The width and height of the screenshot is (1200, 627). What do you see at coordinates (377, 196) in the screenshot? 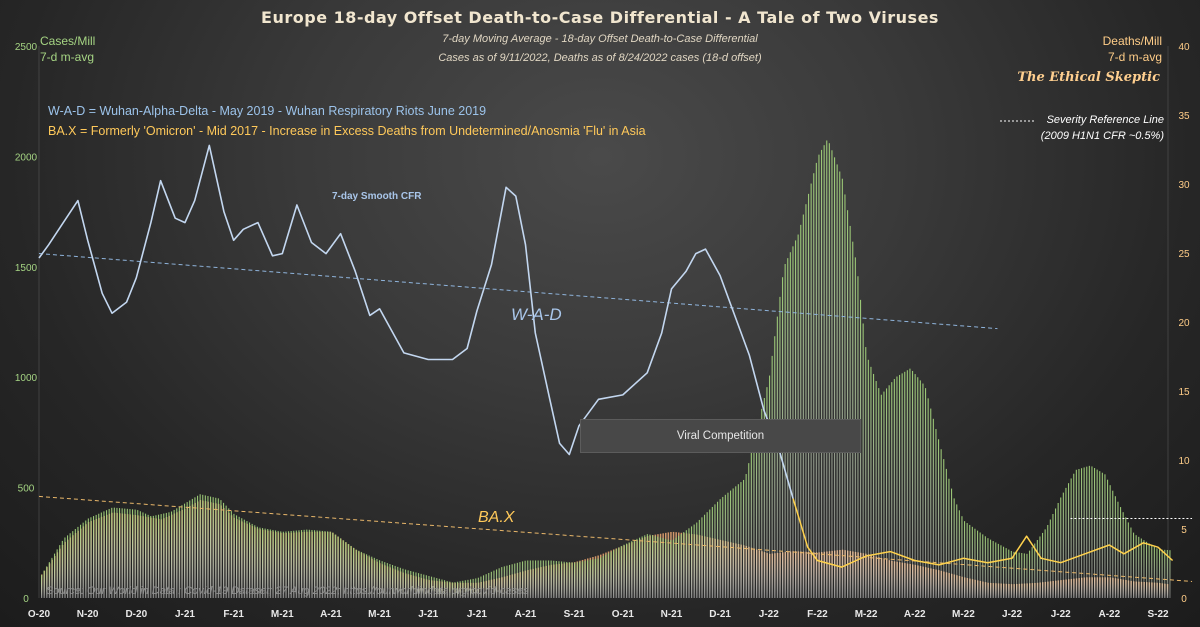
I see `smooth-cfr-annotation: 7-day Smooth CFR` at bounding box center [377, 196].